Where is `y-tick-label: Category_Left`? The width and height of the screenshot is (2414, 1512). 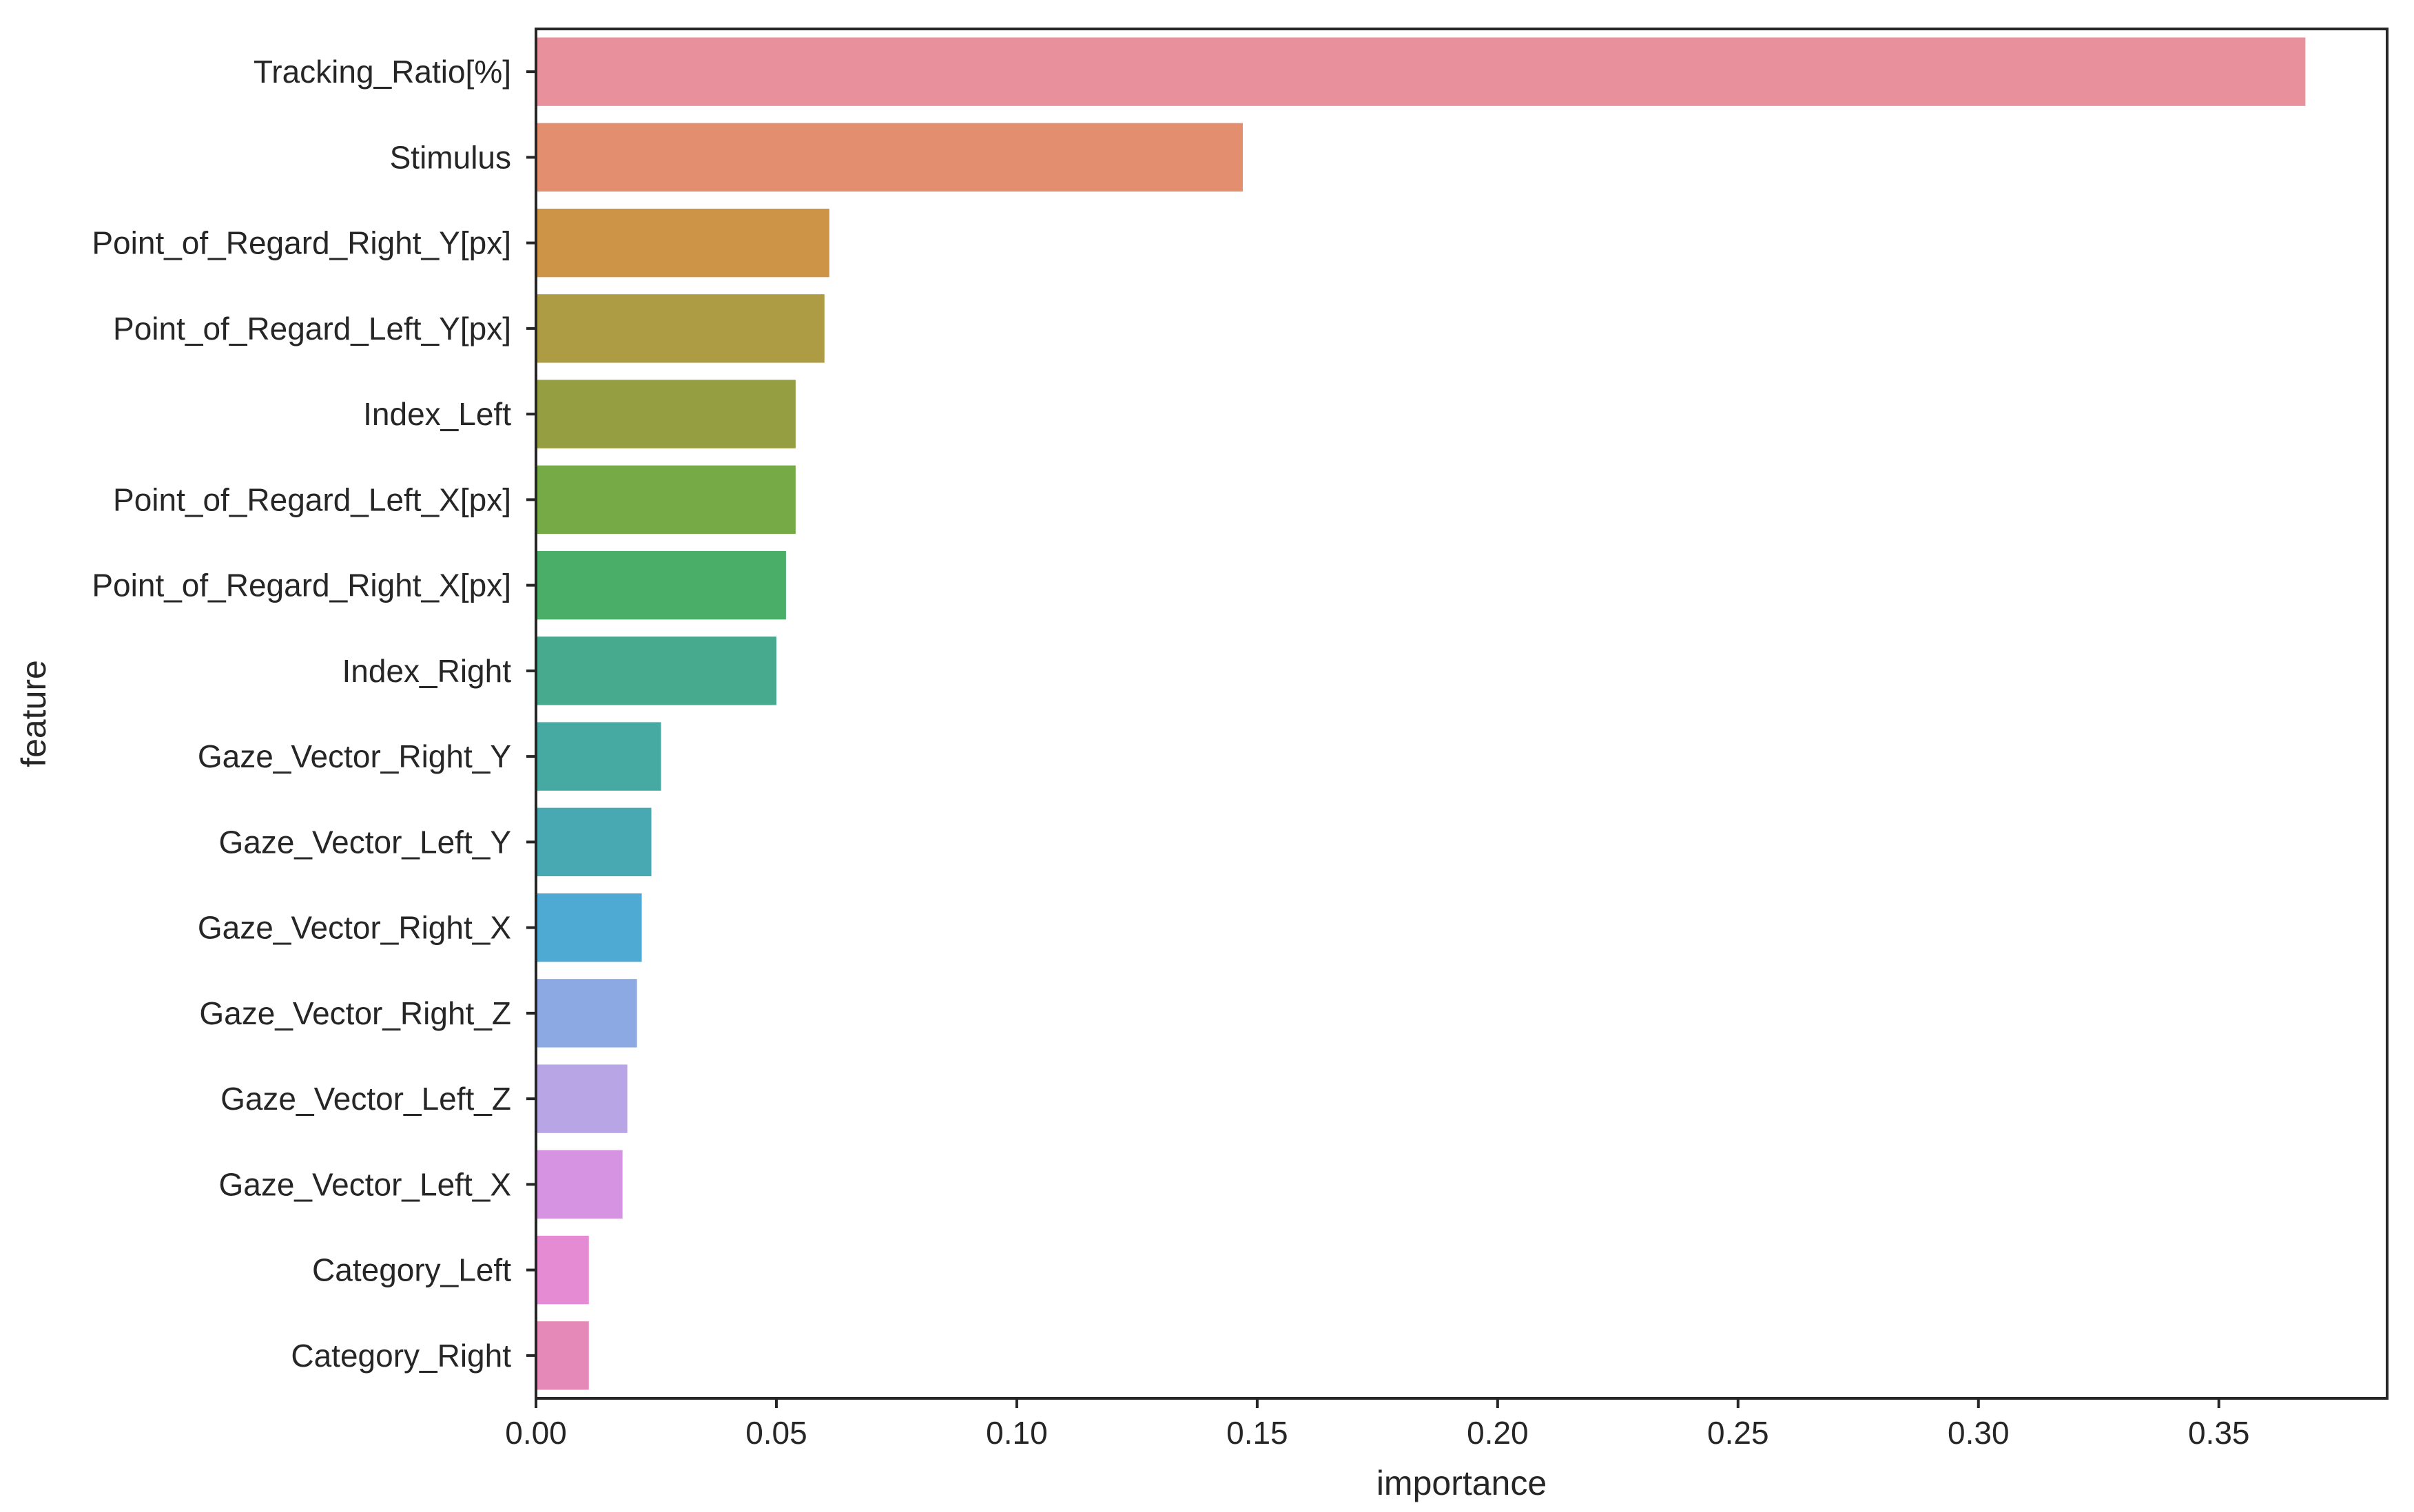 y-tick-label: Category_Left is located at coordinates (411, 1270).